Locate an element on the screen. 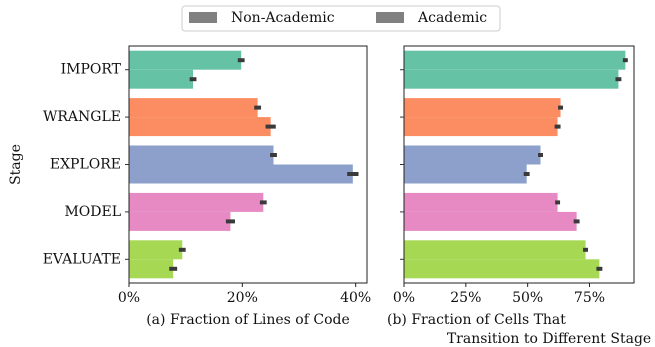 The image size is (655, 347). x-tick-label: 50% is located at coordinates (527, 298).